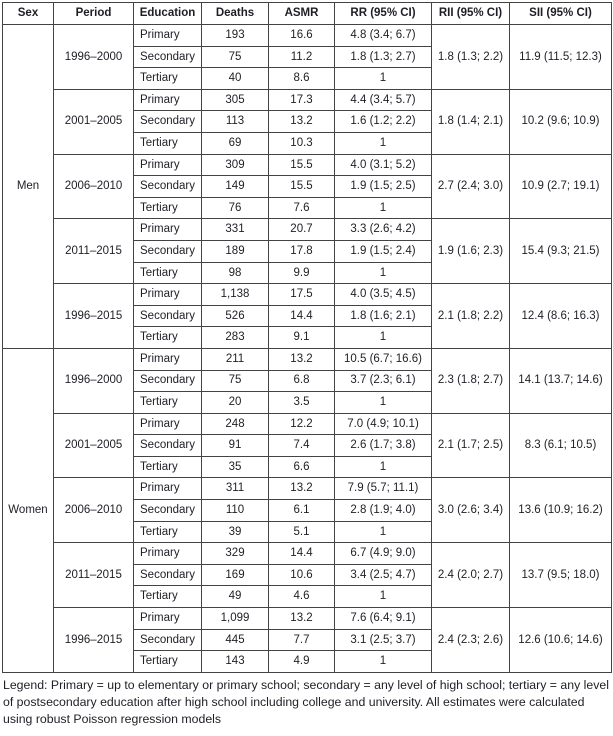 The width and height of the screenshot is (613, 736). What do you see at coordinates (93, 13) in the screenshot?
I see `column-header-period: Period` at bounding box center [93, 13].